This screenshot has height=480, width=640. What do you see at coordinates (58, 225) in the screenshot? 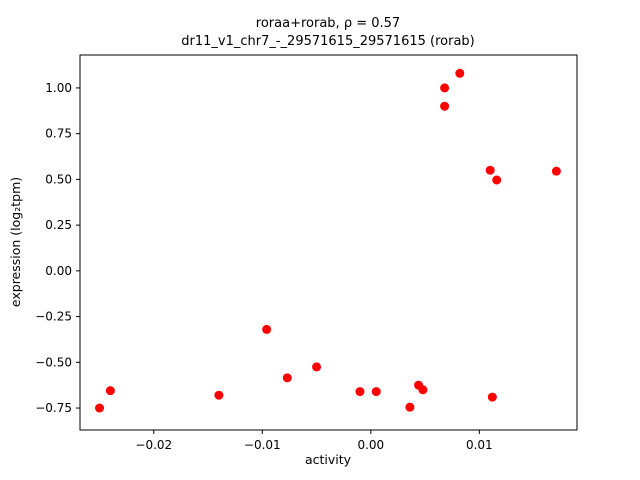
I see `y-tick-label: 0.25` at bounding box center [58, 225].